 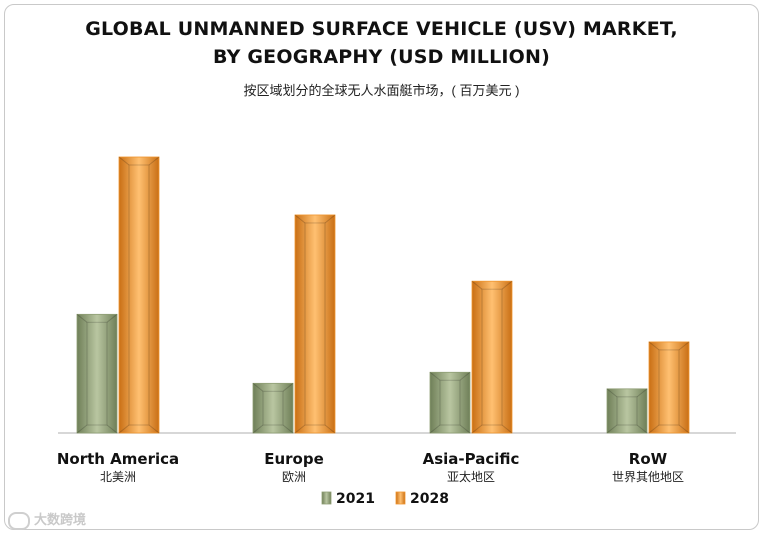 What do you see at coordinates (139, 295) in the screenshot?
I see `bar-2028-north-america` at bounding box center [139, 295].